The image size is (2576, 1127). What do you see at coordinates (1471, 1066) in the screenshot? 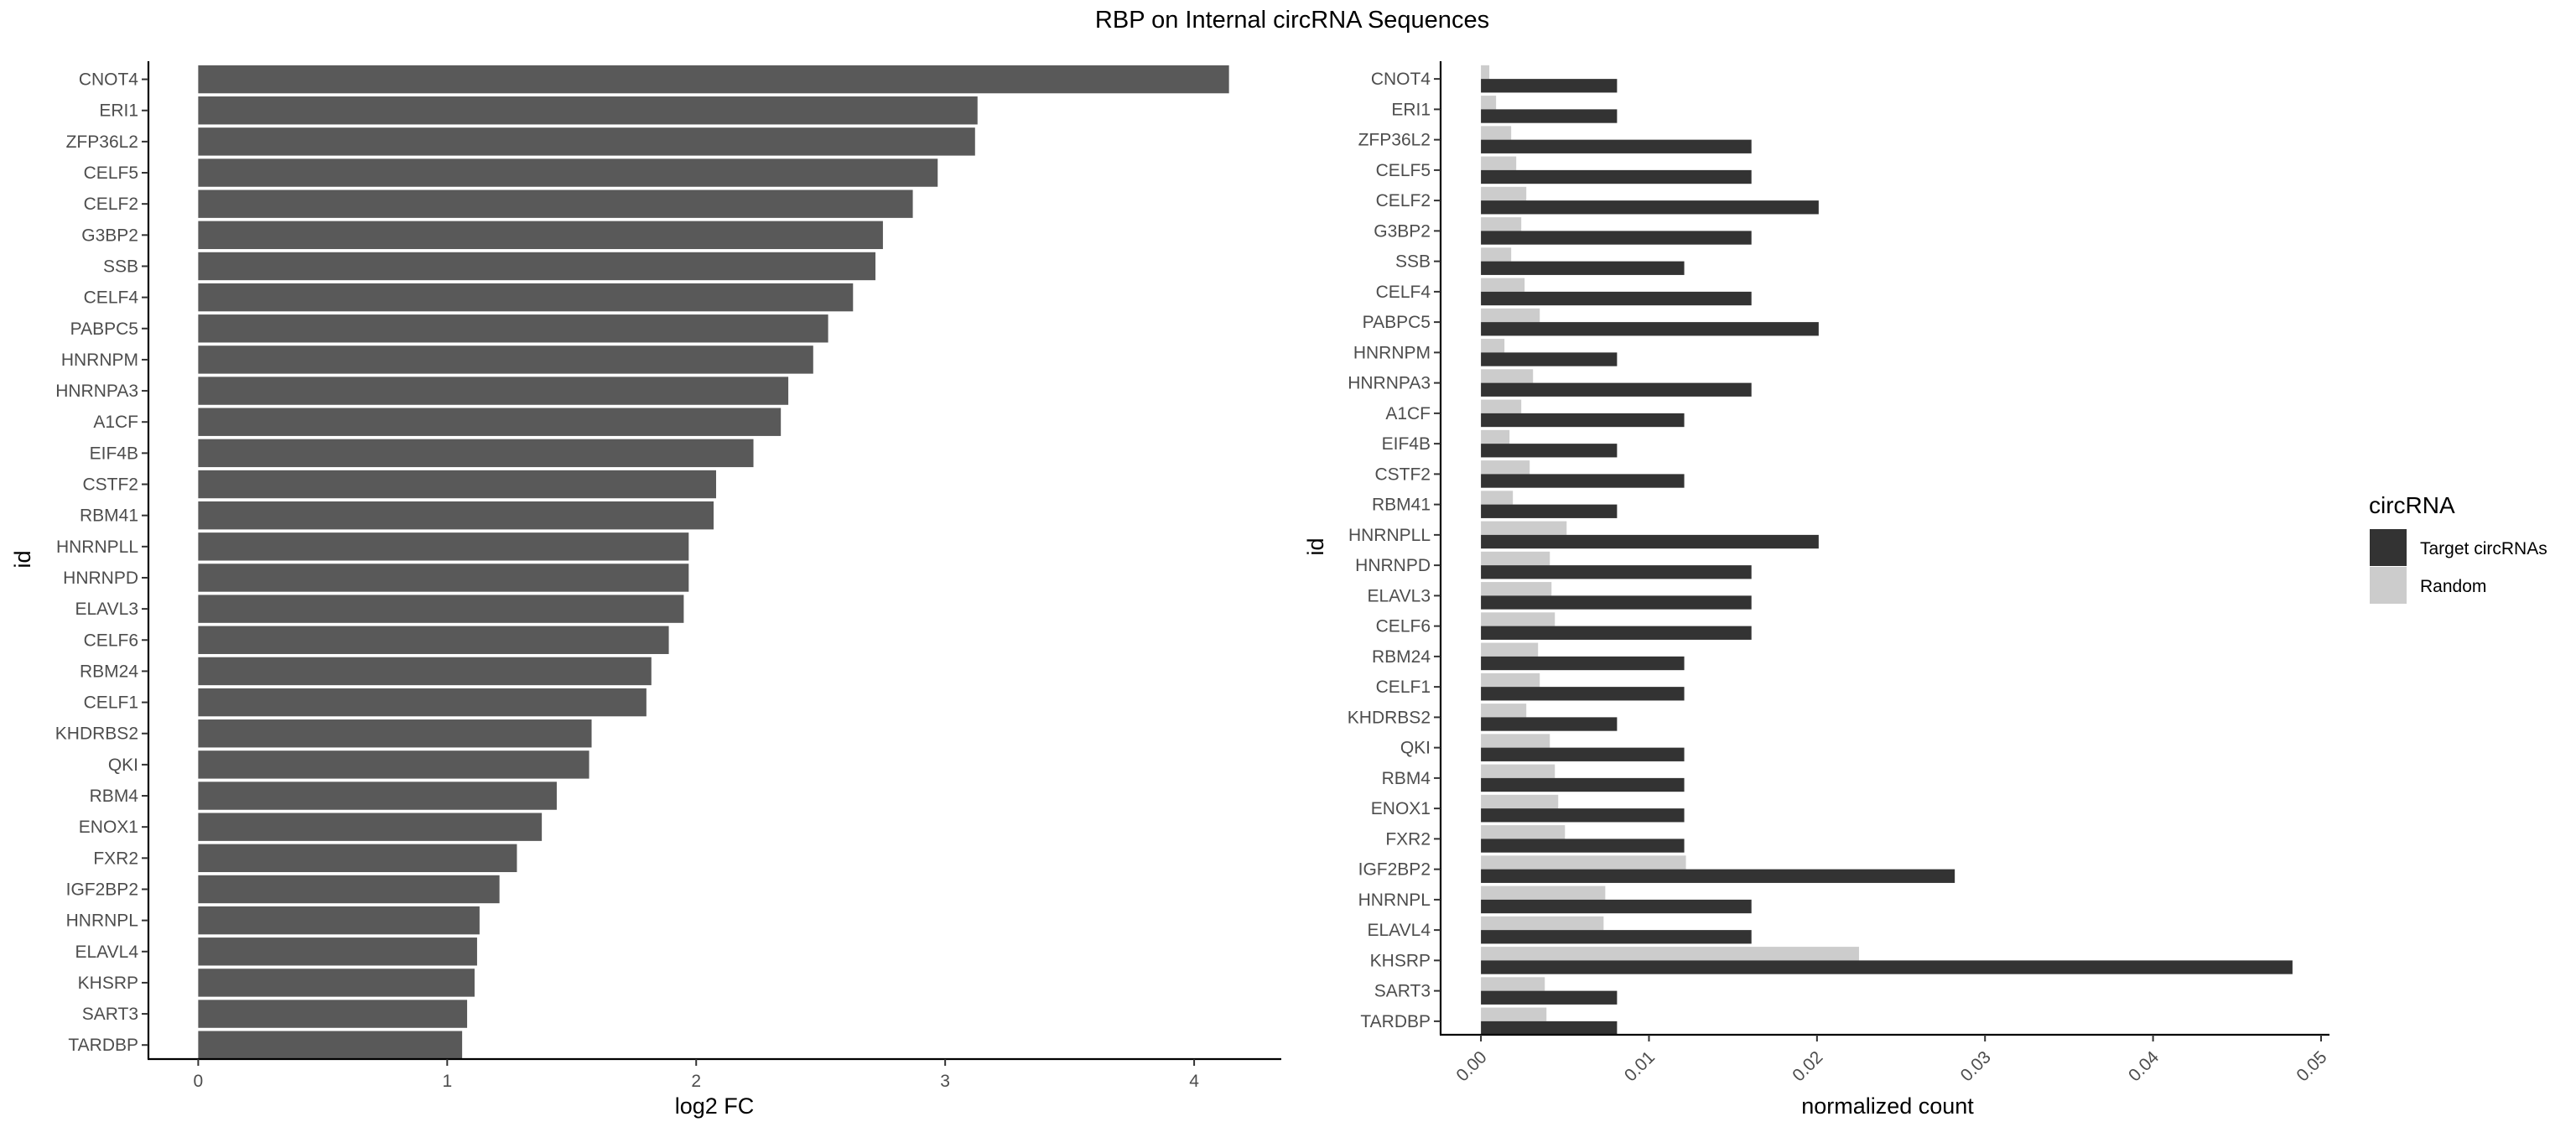
I see `right-x-tick-label-0-00: 0.00` at bounding box center [1471, 1066].